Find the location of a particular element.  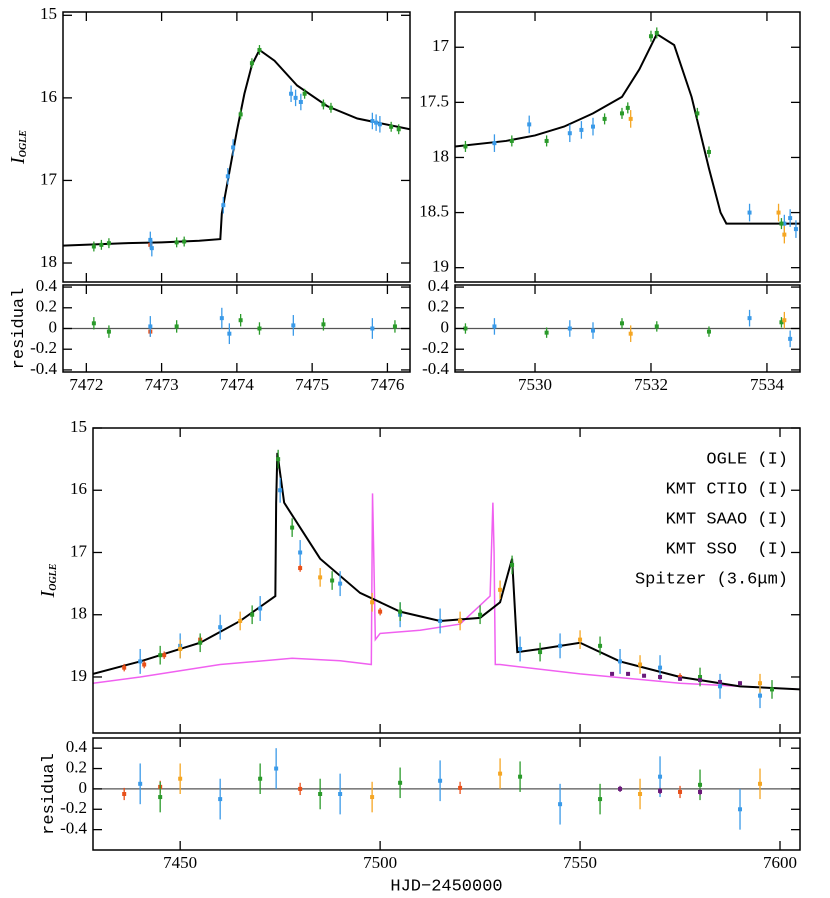

legend-entry: KMT SAAO (I) is located at coordinates (727, 519).